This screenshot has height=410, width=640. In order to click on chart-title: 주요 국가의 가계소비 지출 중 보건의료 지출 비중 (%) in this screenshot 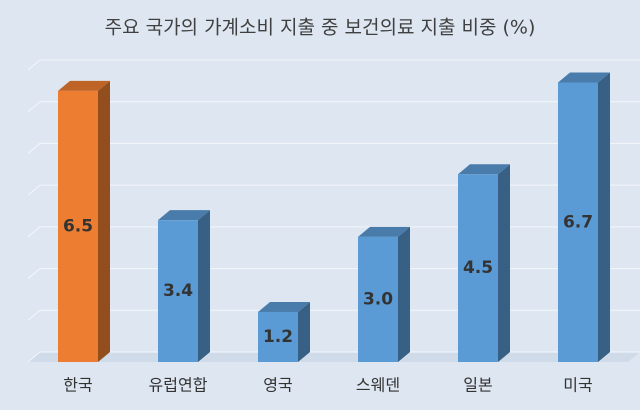, I will do `click(320, 28)`.